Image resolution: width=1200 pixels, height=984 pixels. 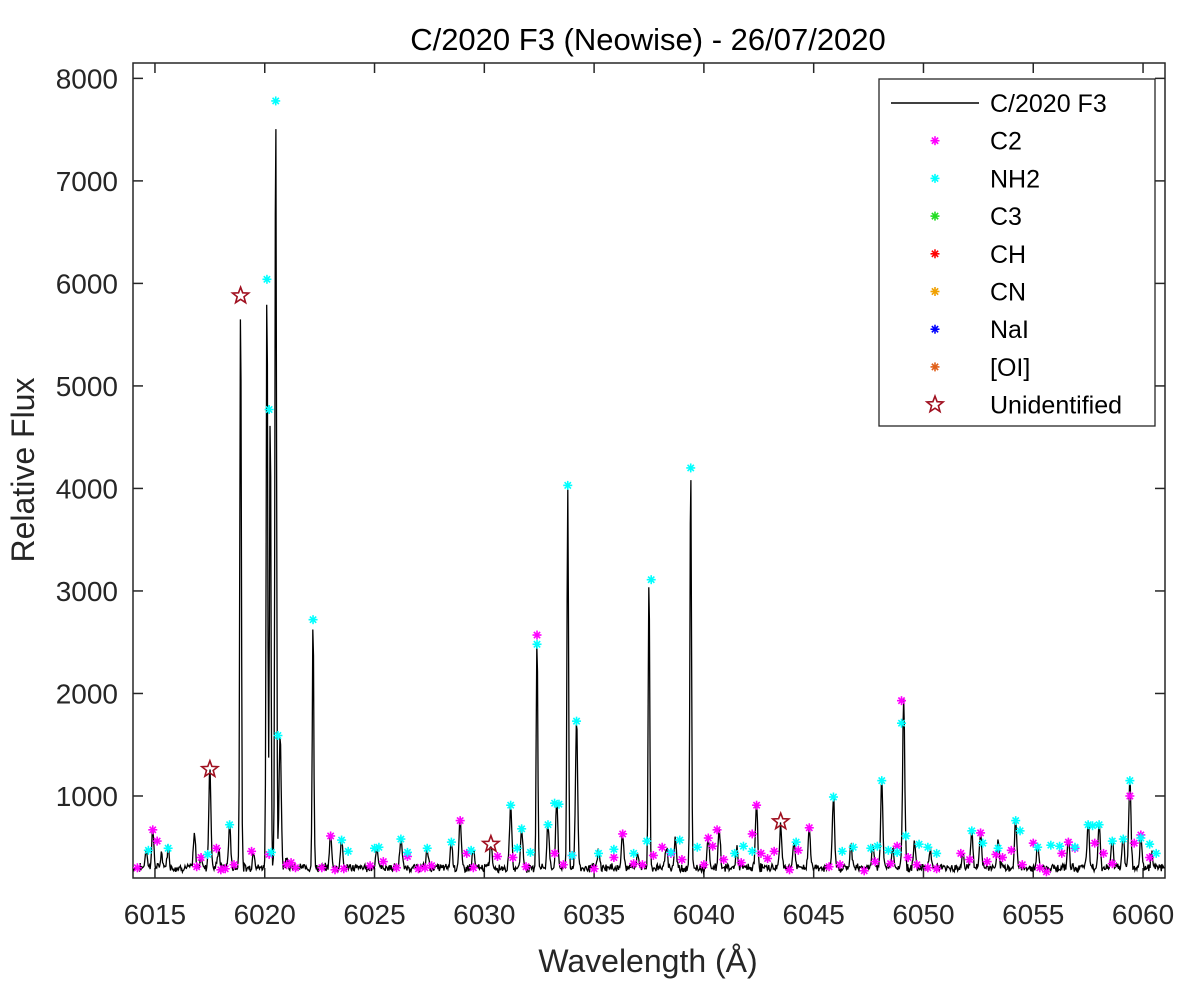 I want to click on x-tick-label: 6045, so click(x=814, y=914).